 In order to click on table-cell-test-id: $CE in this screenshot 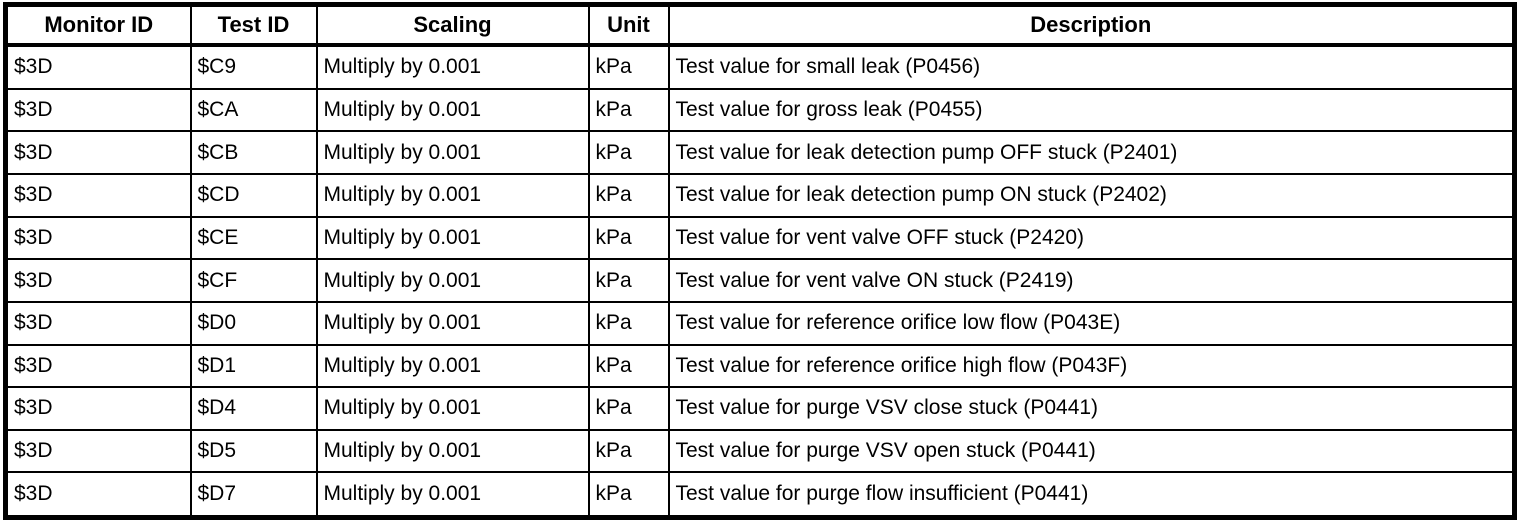, I will do `click(253, 238)`.